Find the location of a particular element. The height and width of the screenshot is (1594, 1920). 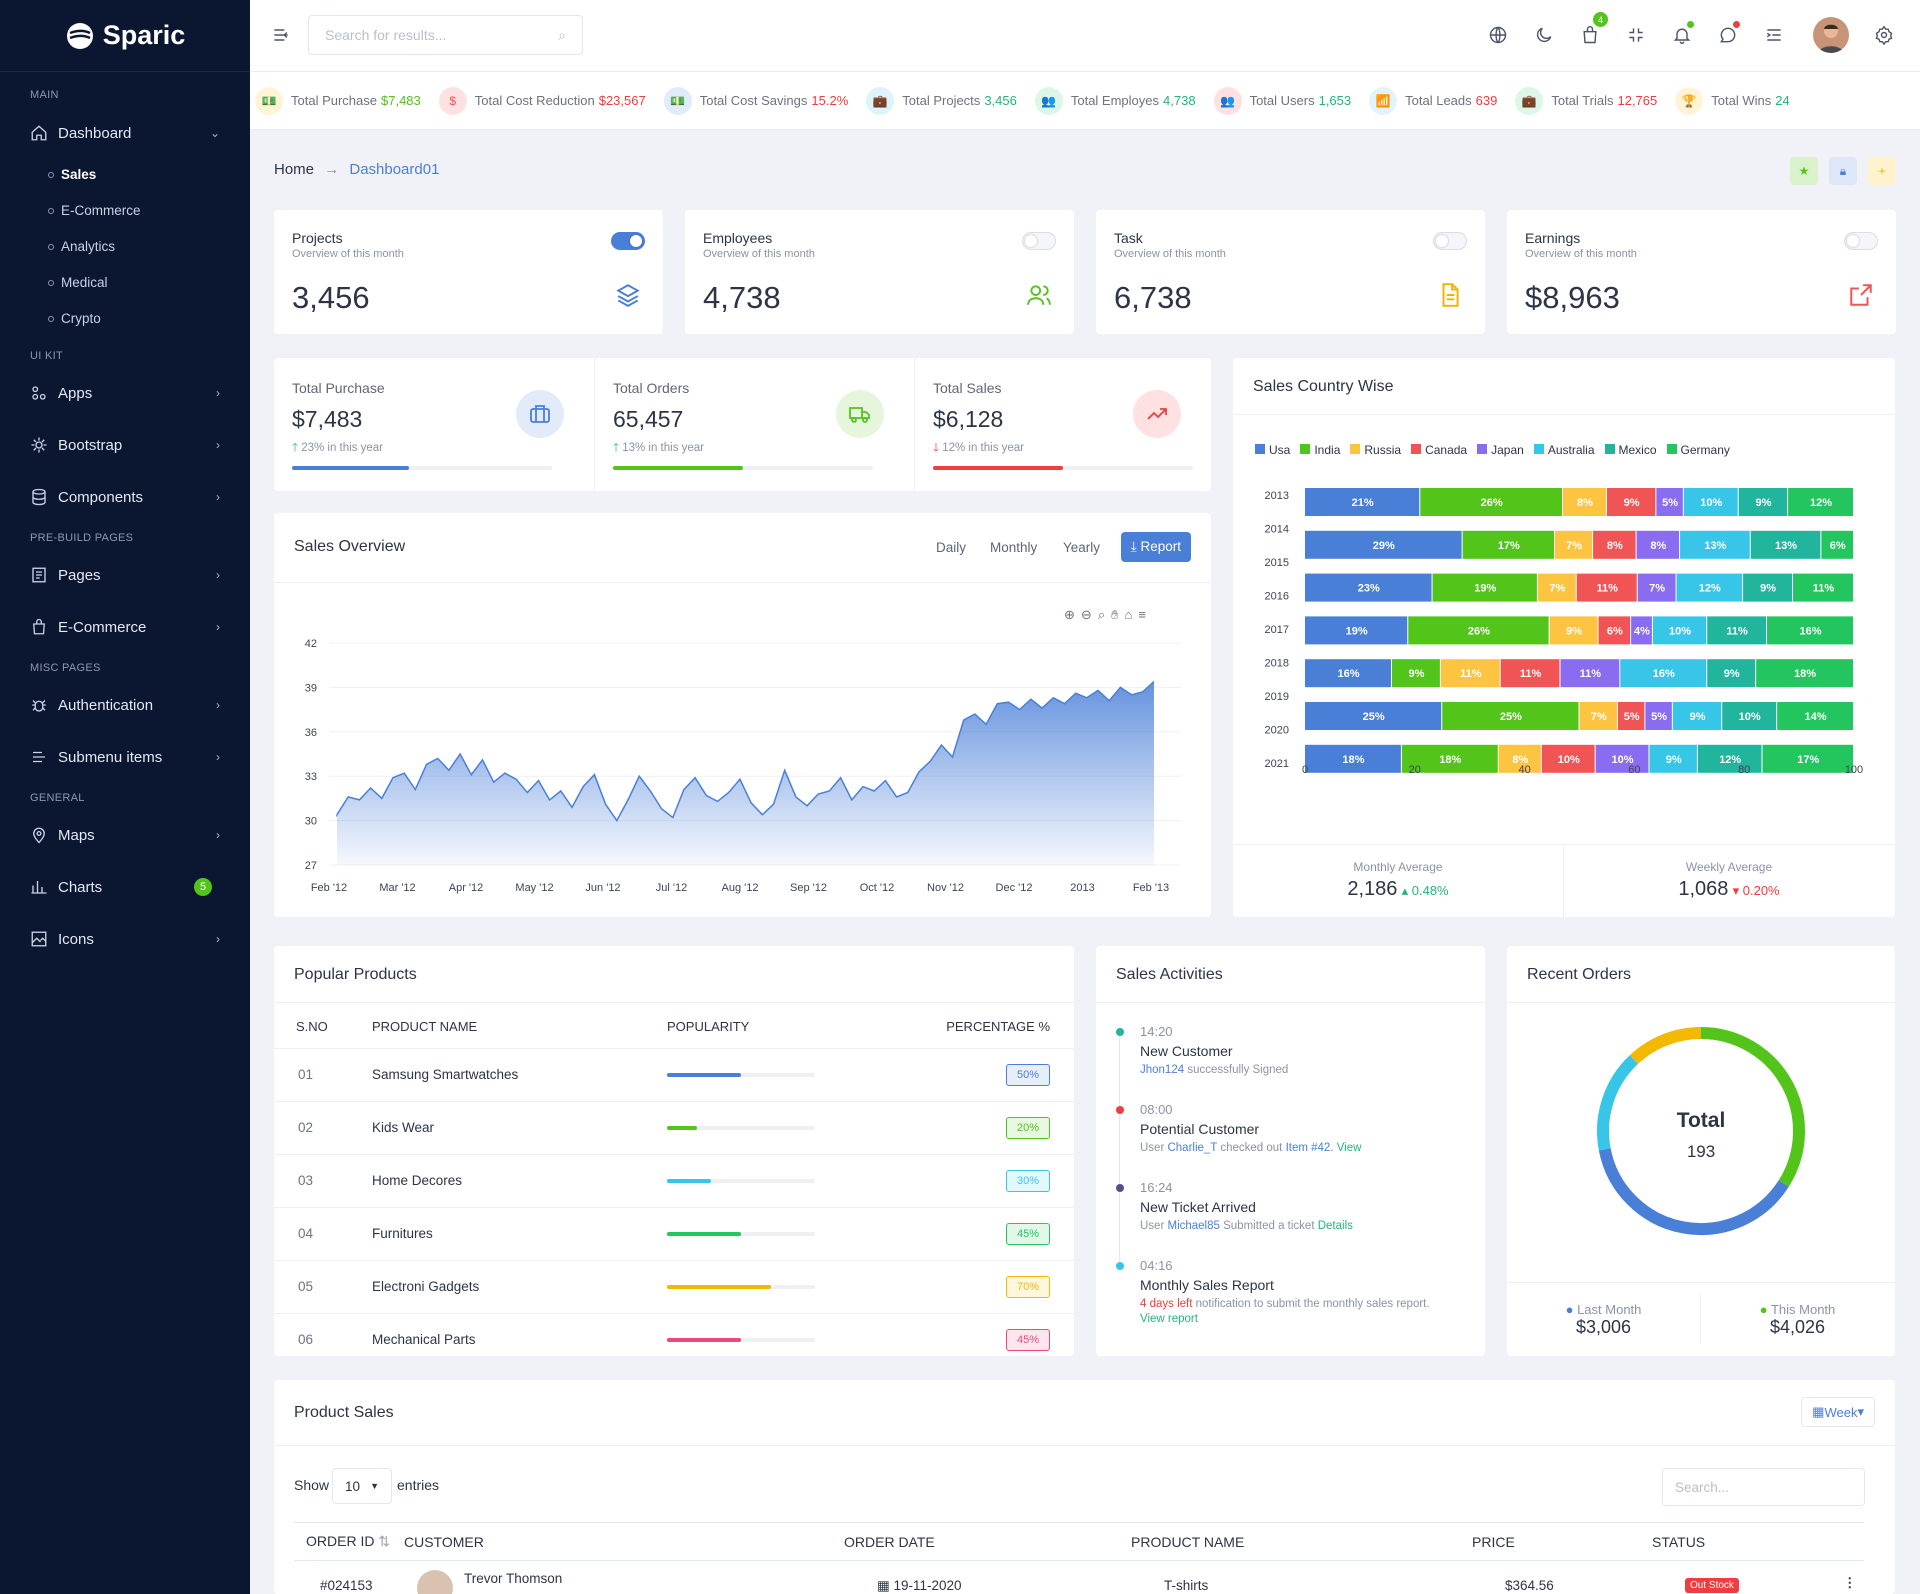

legend-item: Australia is located at coordinates (1564, 450).